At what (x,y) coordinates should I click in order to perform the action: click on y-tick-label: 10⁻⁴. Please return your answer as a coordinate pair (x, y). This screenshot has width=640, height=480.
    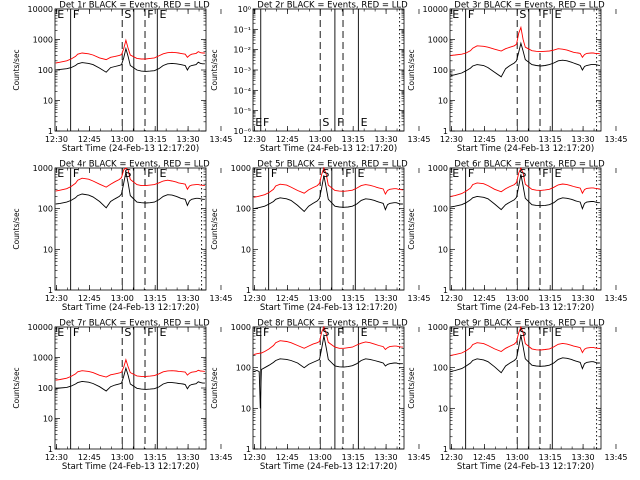
    Looking at the image, I should click on (242, 90).